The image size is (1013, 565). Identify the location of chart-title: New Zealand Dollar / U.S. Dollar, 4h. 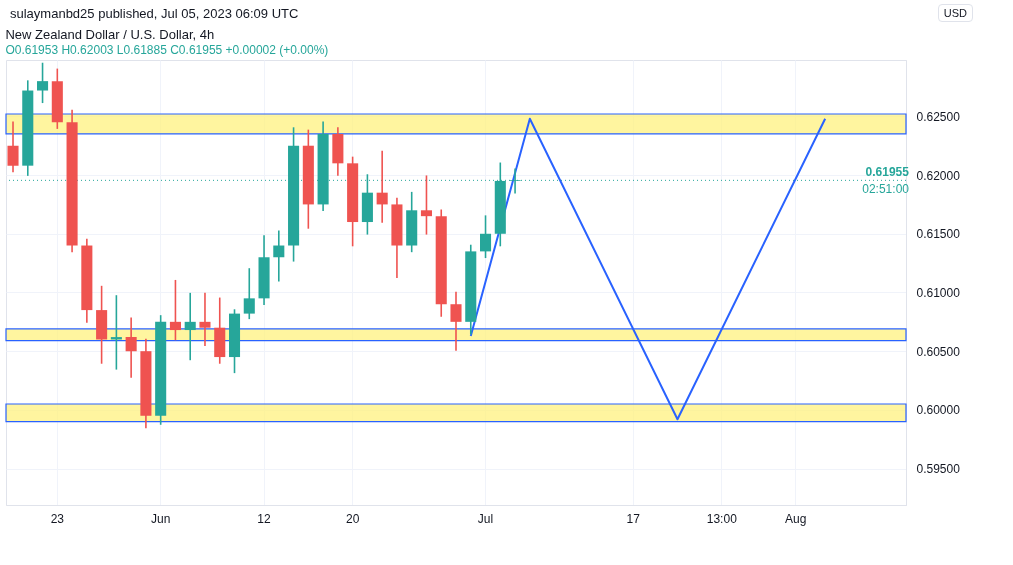
(110, 34).